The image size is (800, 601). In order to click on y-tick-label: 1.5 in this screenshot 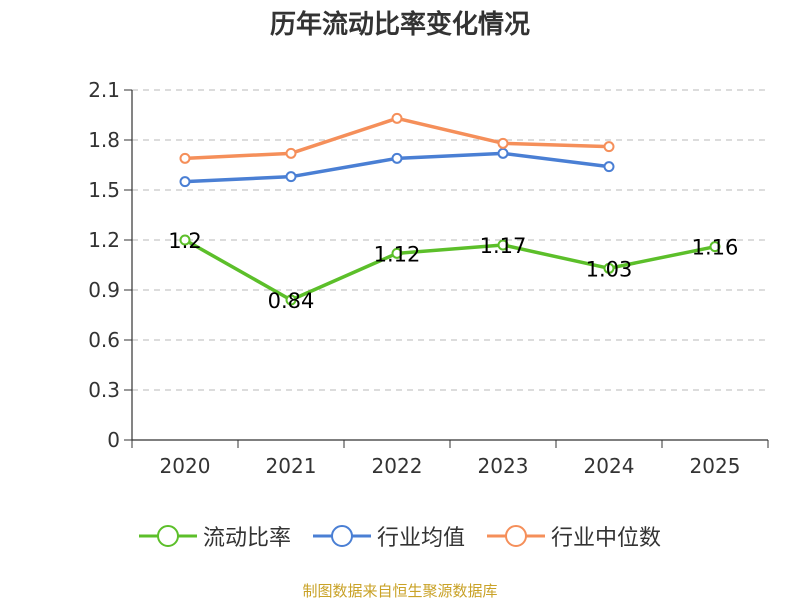, I will do `click(104, 190)`.